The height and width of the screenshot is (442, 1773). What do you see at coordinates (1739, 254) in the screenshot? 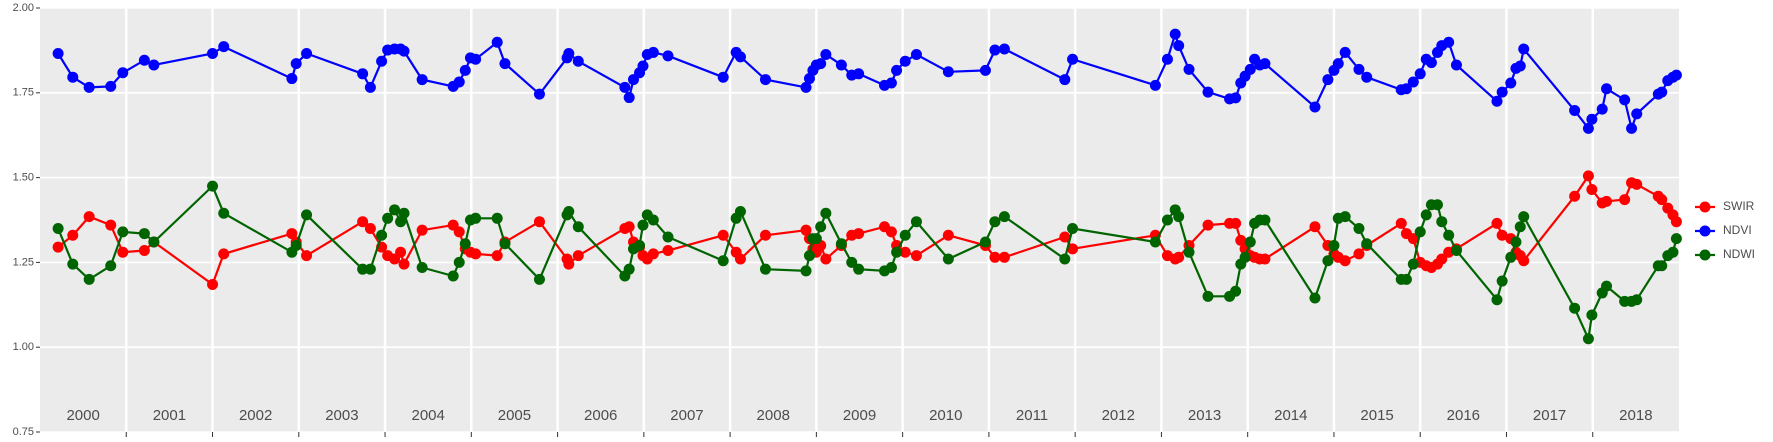
I see `legend-label: NDWI` at bounding box center [1739, 254].